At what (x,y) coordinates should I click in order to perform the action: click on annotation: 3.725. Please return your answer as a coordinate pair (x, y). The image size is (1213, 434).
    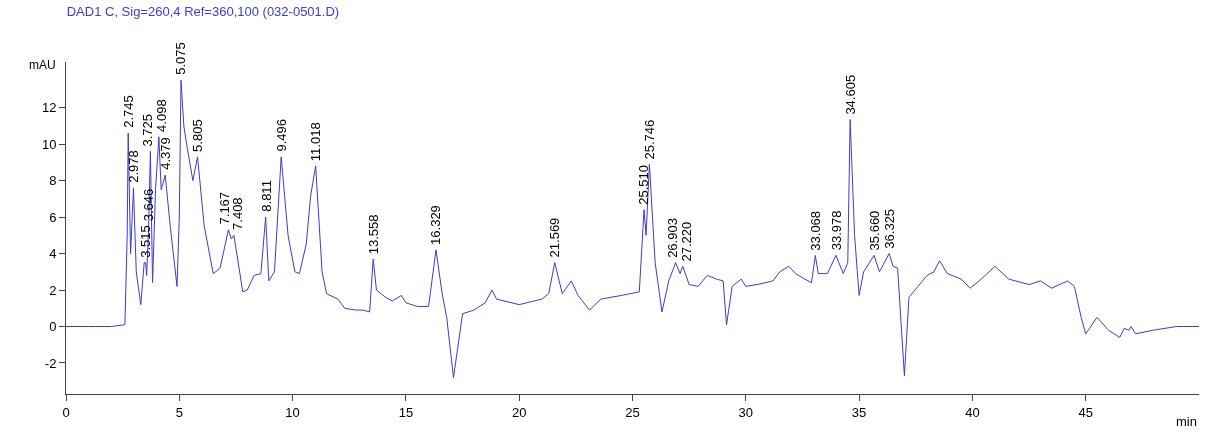
    Looking at the image, I should click on (147, 130).